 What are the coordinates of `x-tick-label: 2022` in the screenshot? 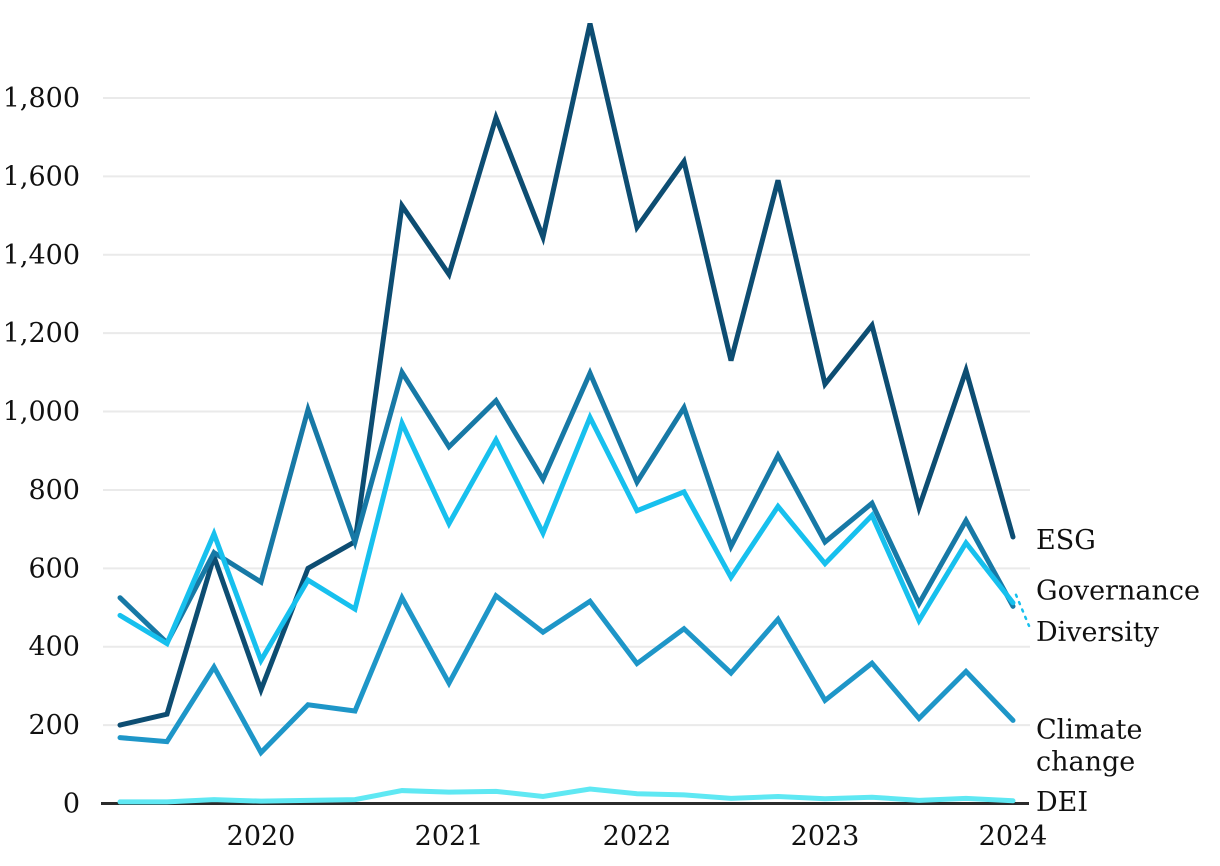 It's located at (637, 836).